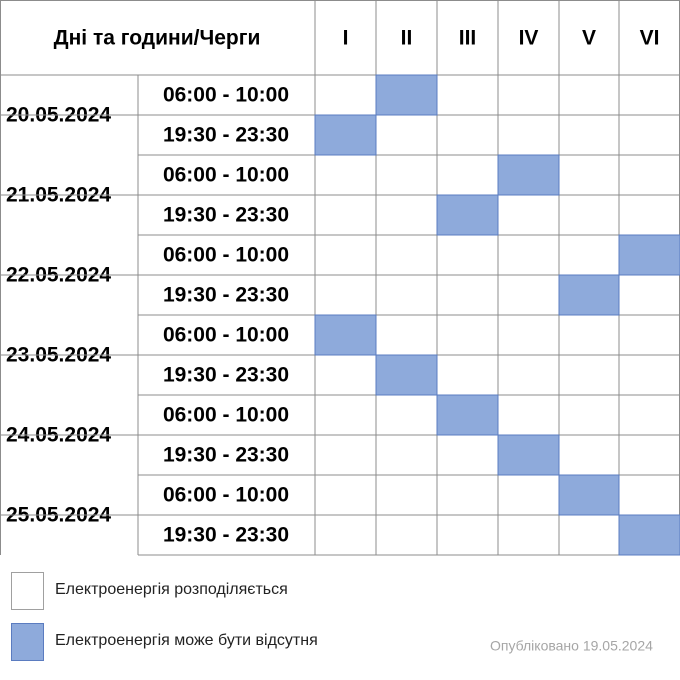 This screenshot has width=680, height=680. Describe the element at coordinates (589, 38) in the screenshot. I see `queue-label: V` at that location.